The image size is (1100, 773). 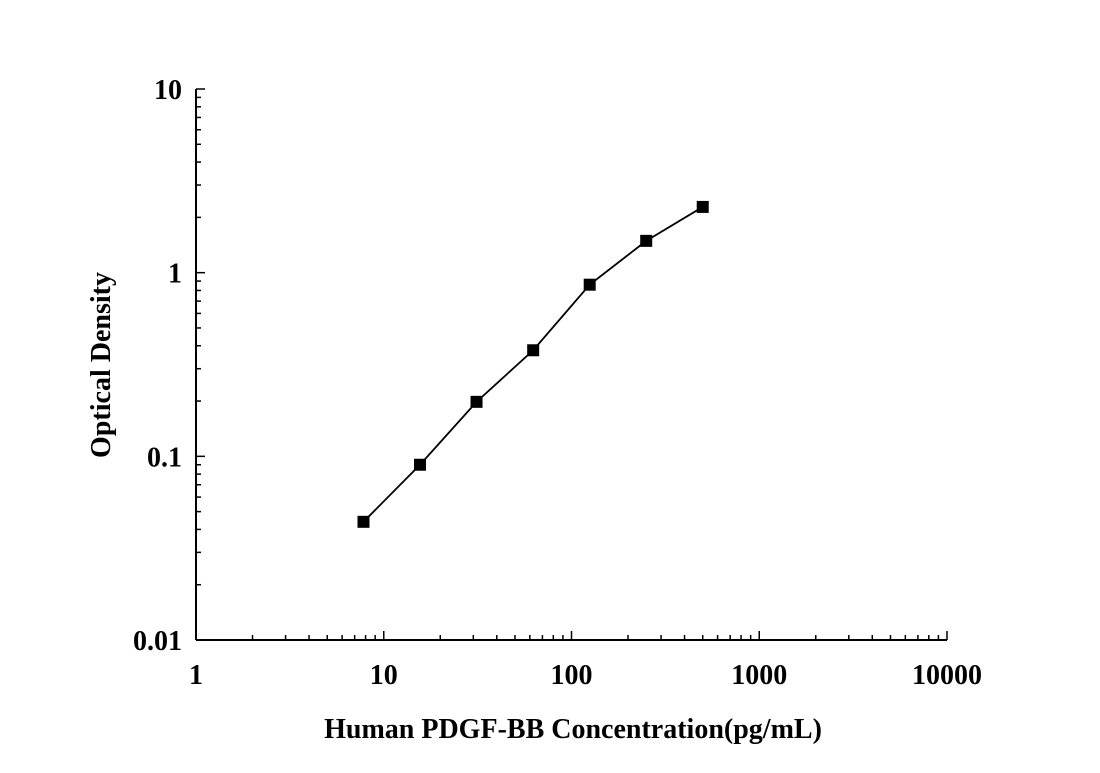 I want to click on x-tick-label: 100, so click(x=572, y=675).